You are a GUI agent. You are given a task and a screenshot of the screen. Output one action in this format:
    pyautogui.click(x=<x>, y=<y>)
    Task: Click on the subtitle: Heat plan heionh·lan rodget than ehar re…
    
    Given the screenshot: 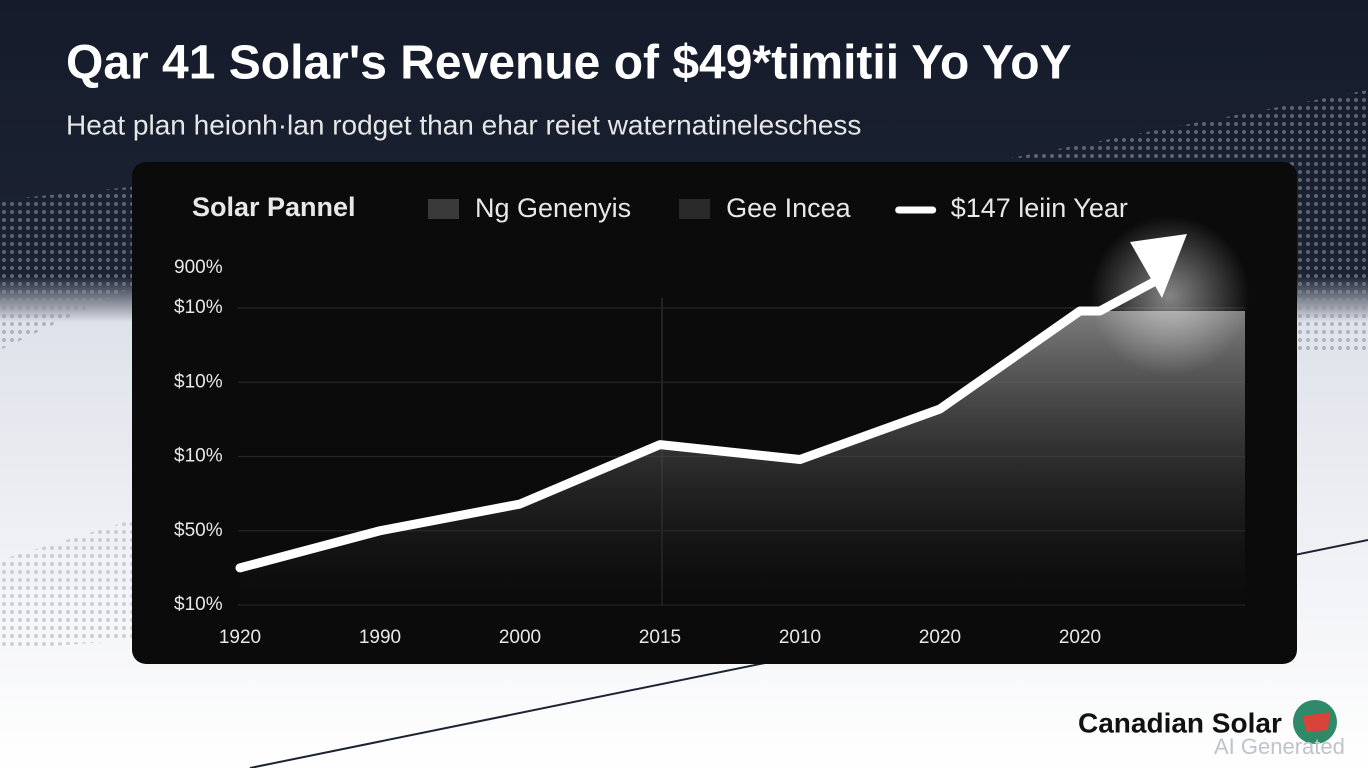 What is the action you would take?
    pyautogui.click(x=463, y=124)
    